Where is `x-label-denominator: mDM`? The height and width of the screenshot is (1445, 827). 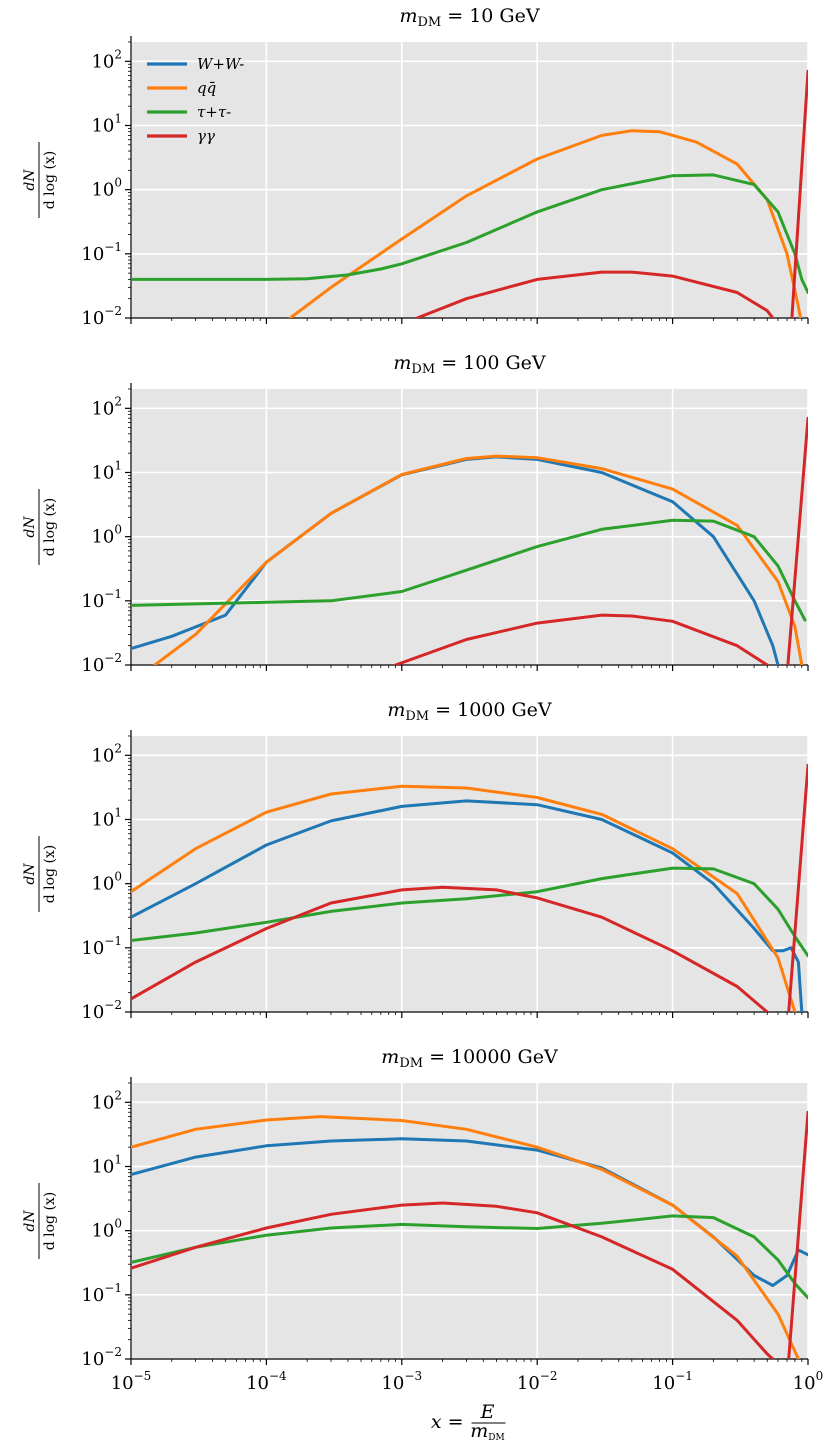
x-label-denominator: mDM is located at coordinates (487, 1431).